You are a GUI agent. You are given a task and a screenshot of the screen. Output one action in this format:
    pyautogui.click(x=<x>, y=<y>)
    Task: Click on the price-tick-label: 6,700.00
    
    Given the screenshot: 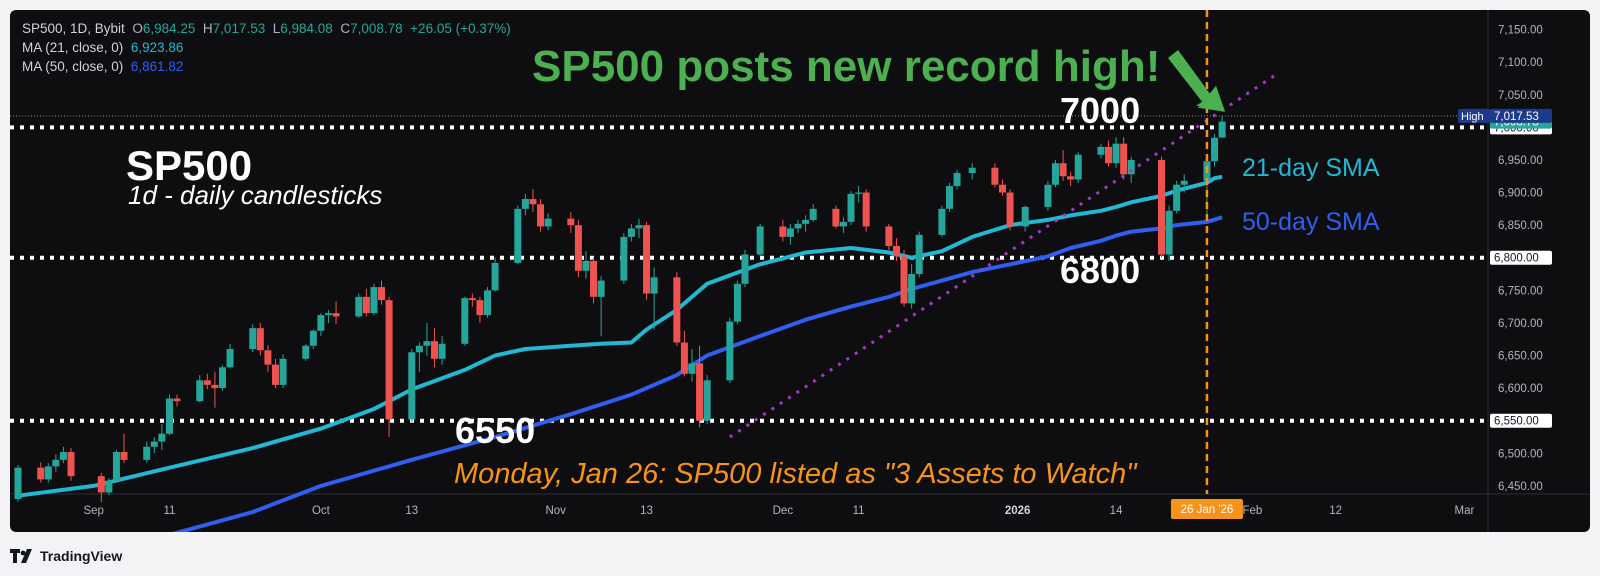 What is the action you would take?
    pyautogui.click(x=1520, y=324)
    